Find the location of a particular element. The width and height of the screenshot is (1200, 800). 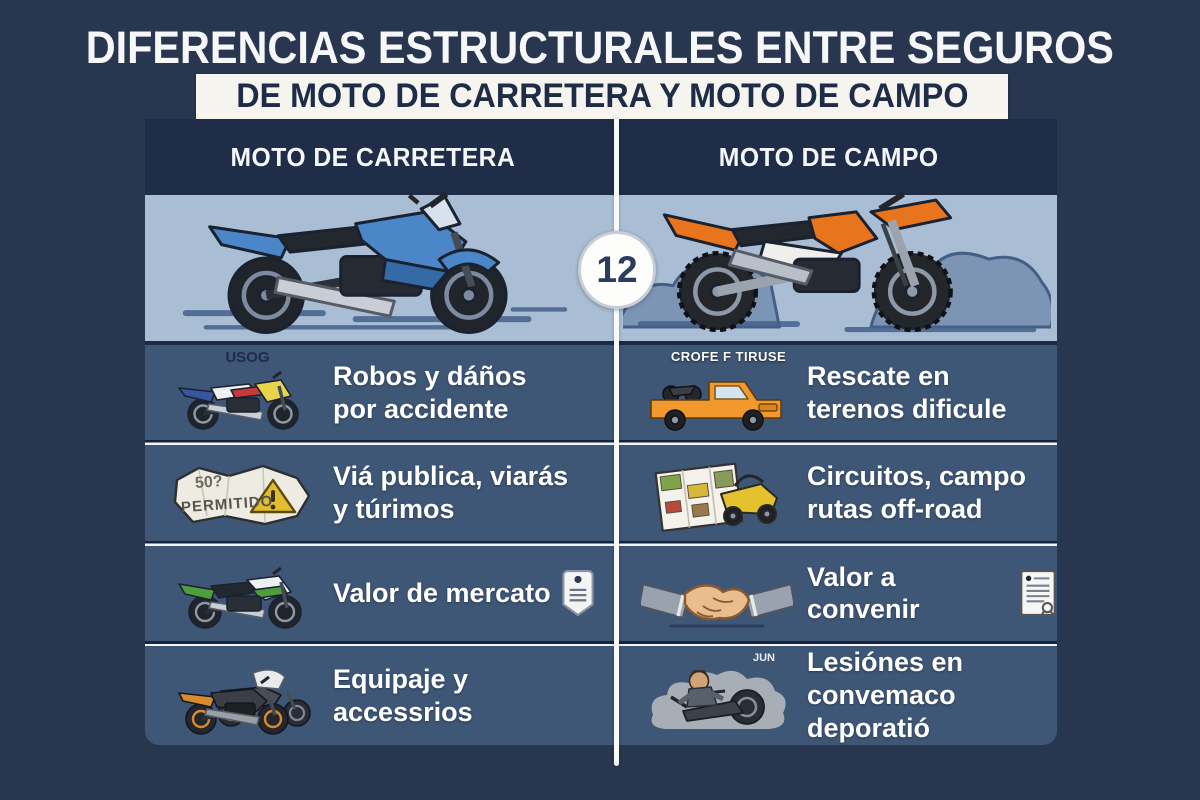

road-value-line1: Valor de mercato is located at coordinates (442, 593).